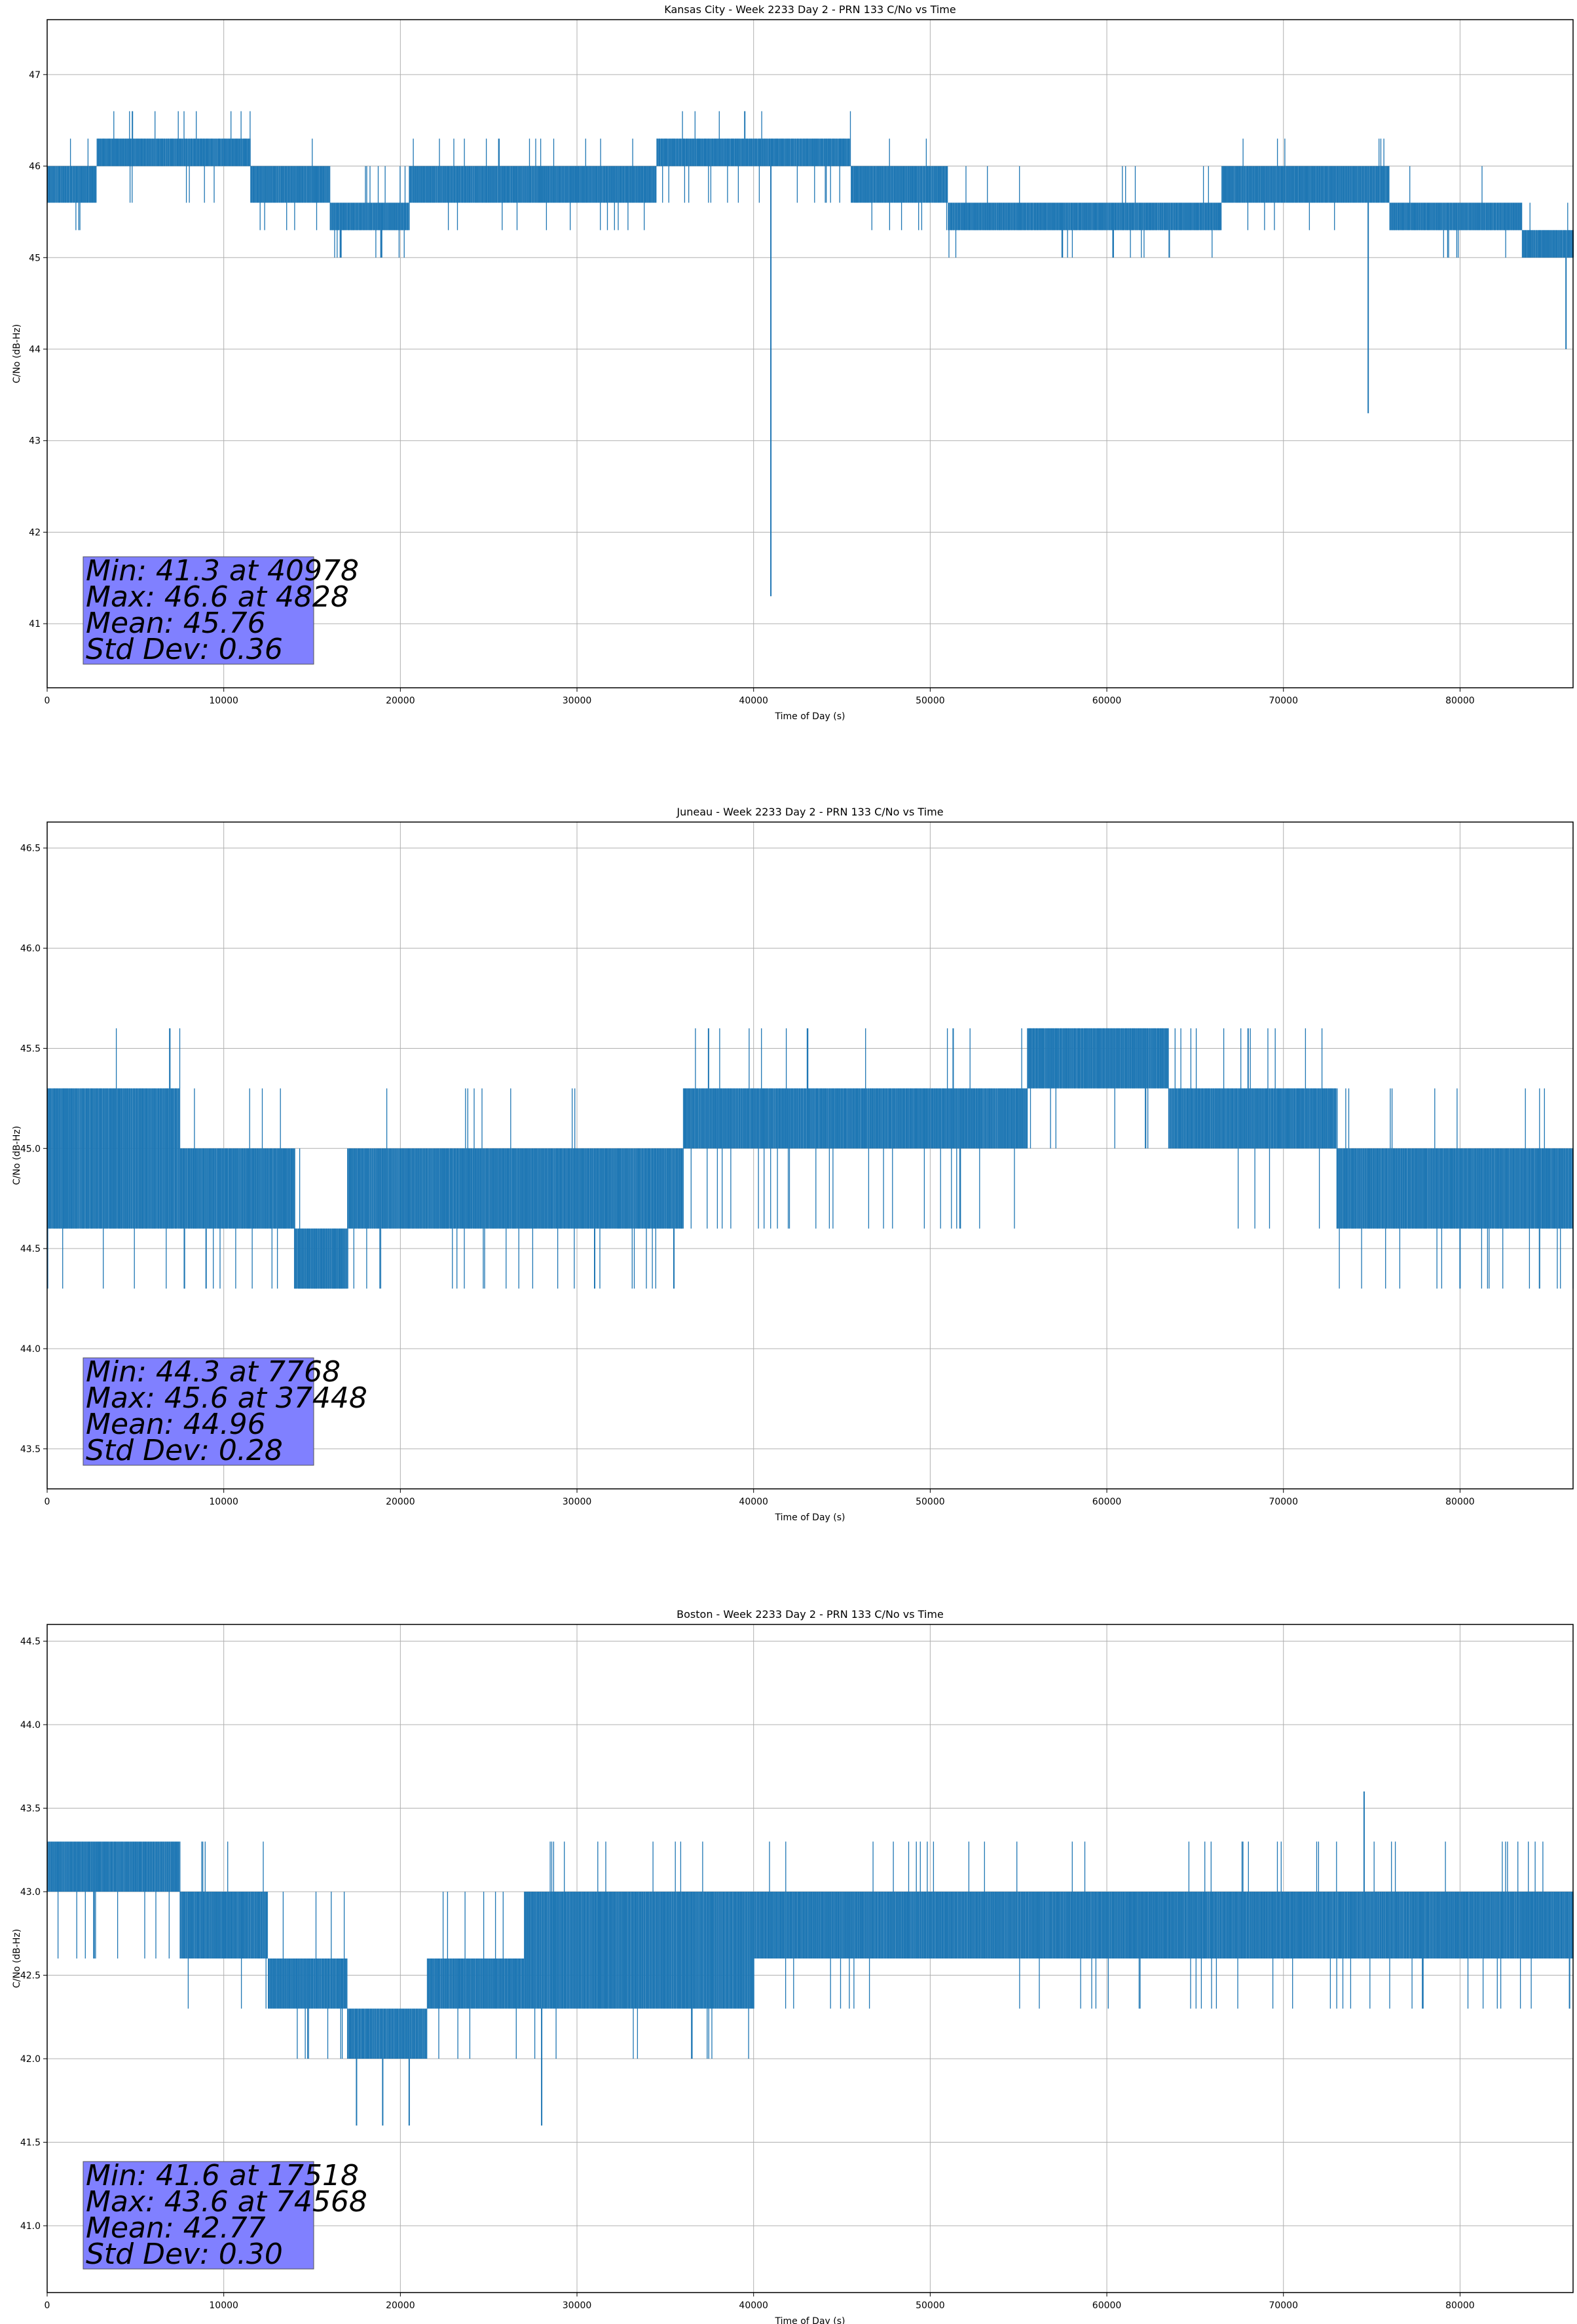  Describe the element at coordinates (184, 2254) in the screenshot. I see `stats-std-dev: Std Dev: 0.30` at that location.